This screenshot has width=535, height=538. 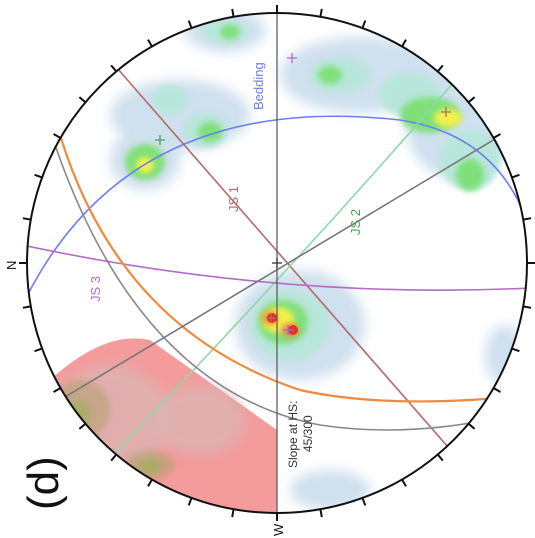 I want to click on js3-label: JS 3, so click(x=95, y=289).